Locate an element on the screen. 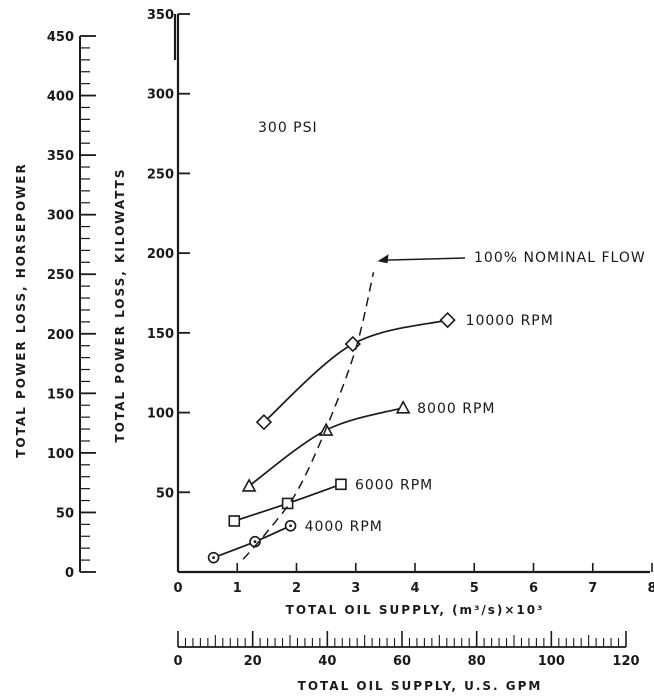 This screenshot has width=654, height=696. hp-tick-label: 450 is located at coordinates (60, 37).